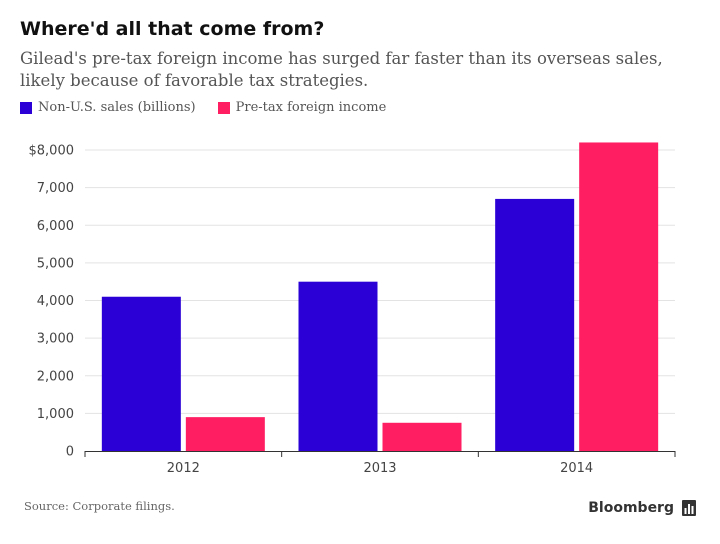  Describe the element at coordinates (338, 366) in the screenshot. I see `bar-non-us-sales-2013` at that location.